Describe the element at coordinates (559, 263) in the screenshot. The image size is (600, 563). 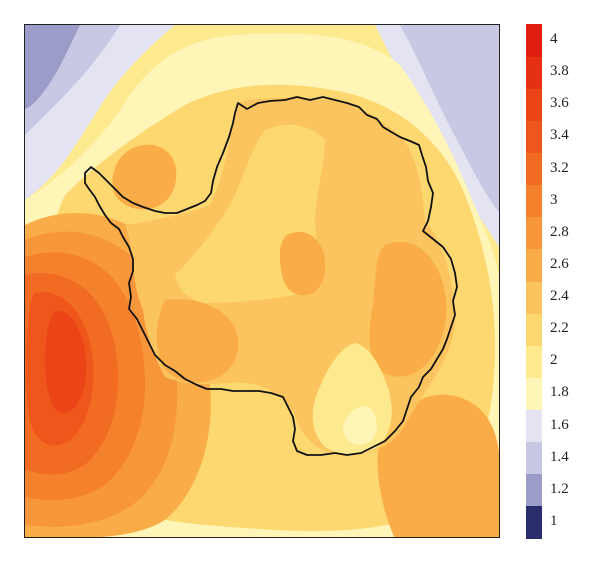
I see `colorbar-tick-label: 2.6` at that location.